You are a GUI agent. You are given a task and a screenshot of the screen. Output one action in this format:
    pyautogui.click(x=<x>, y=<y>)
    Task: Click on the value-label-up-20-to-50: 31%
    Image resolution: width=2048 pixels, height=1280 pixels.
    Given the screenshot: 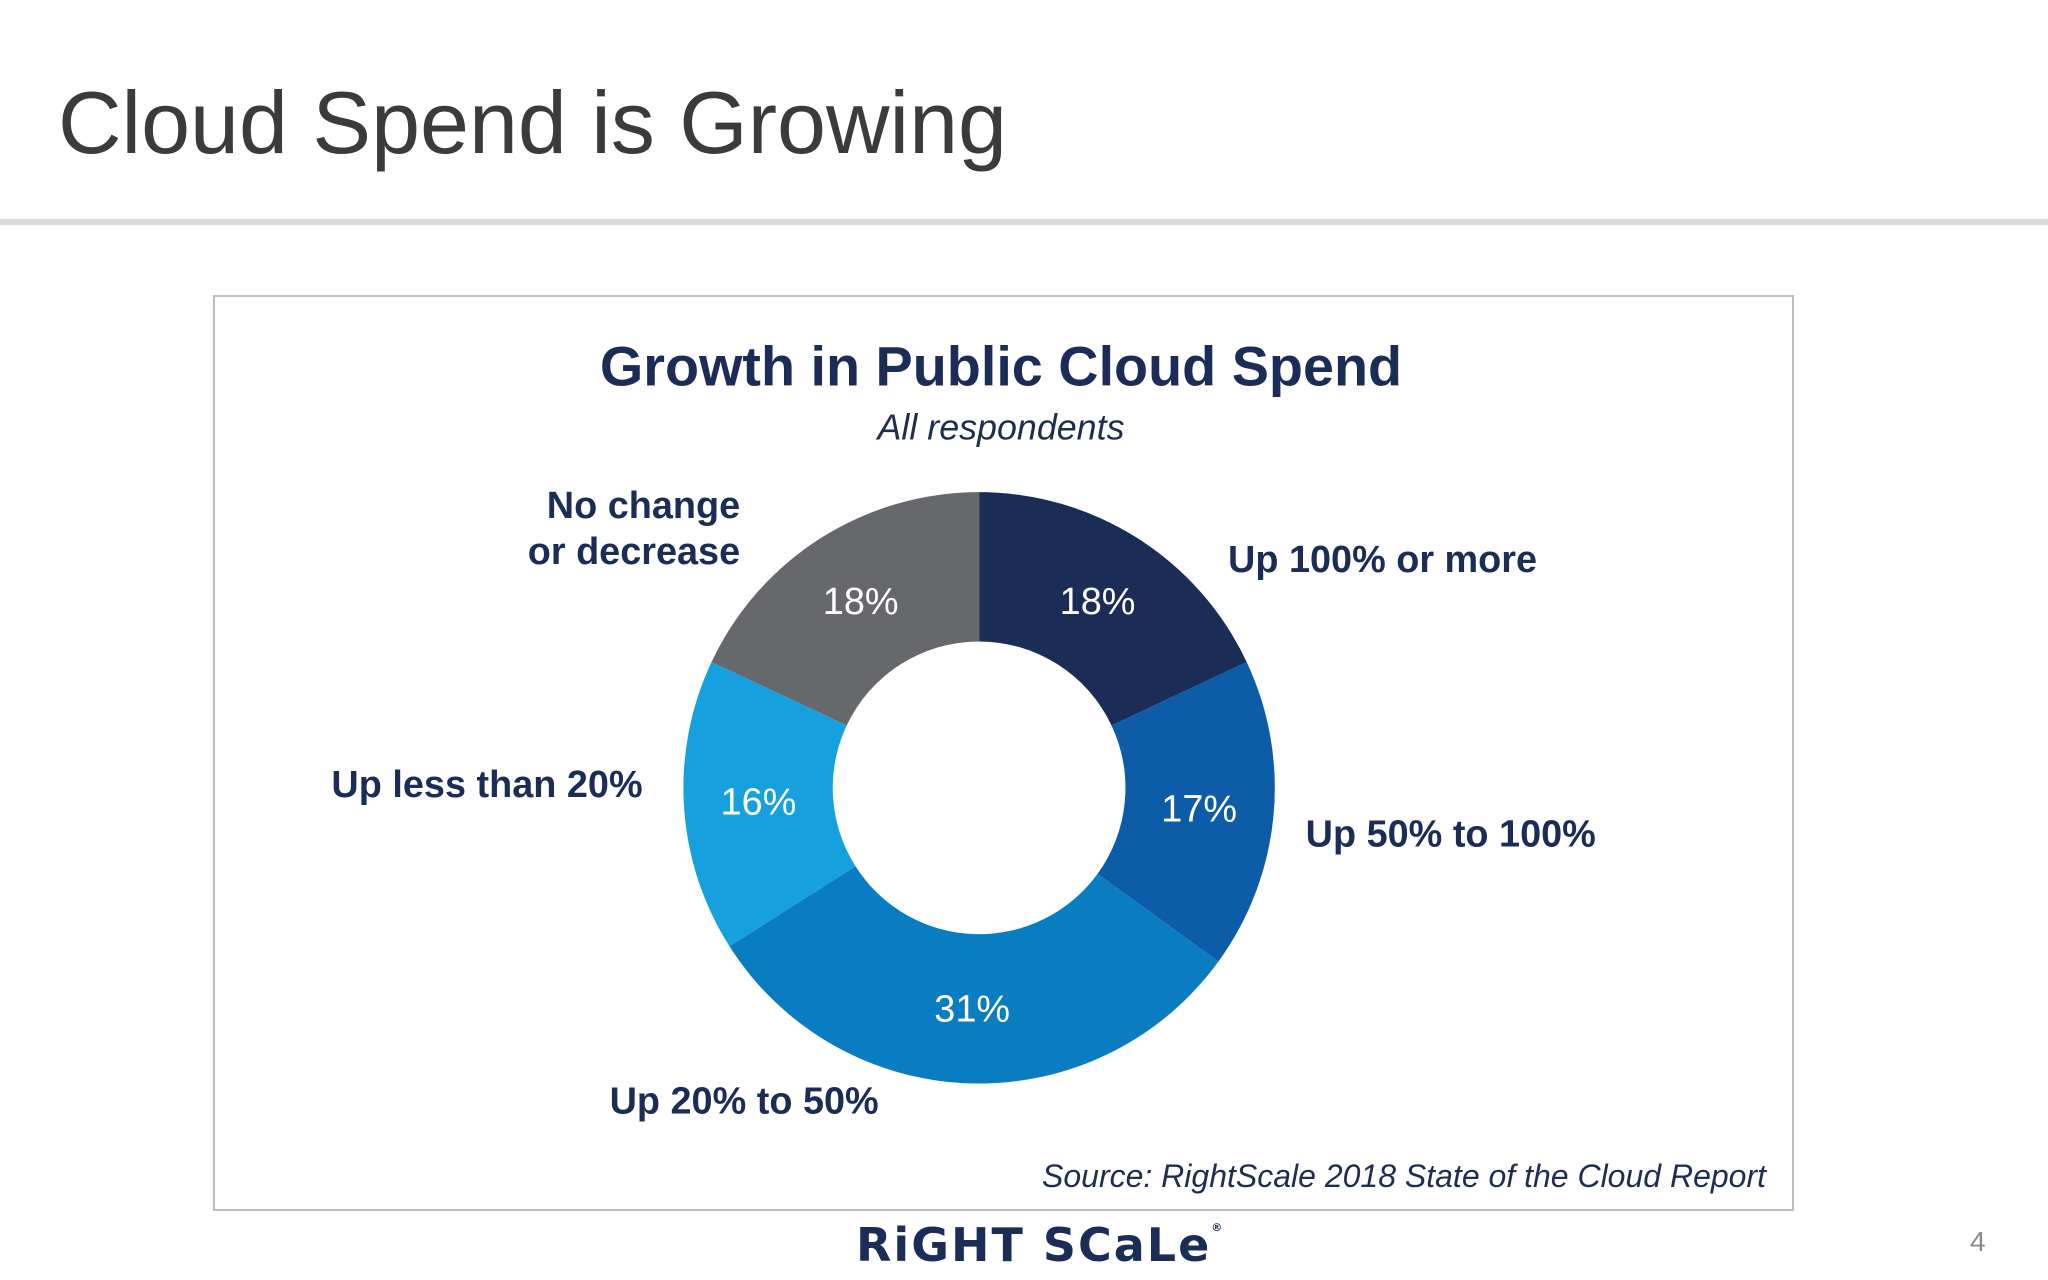 What is the action you would take?
    pyautogui.click(x=972, y=1010)
    